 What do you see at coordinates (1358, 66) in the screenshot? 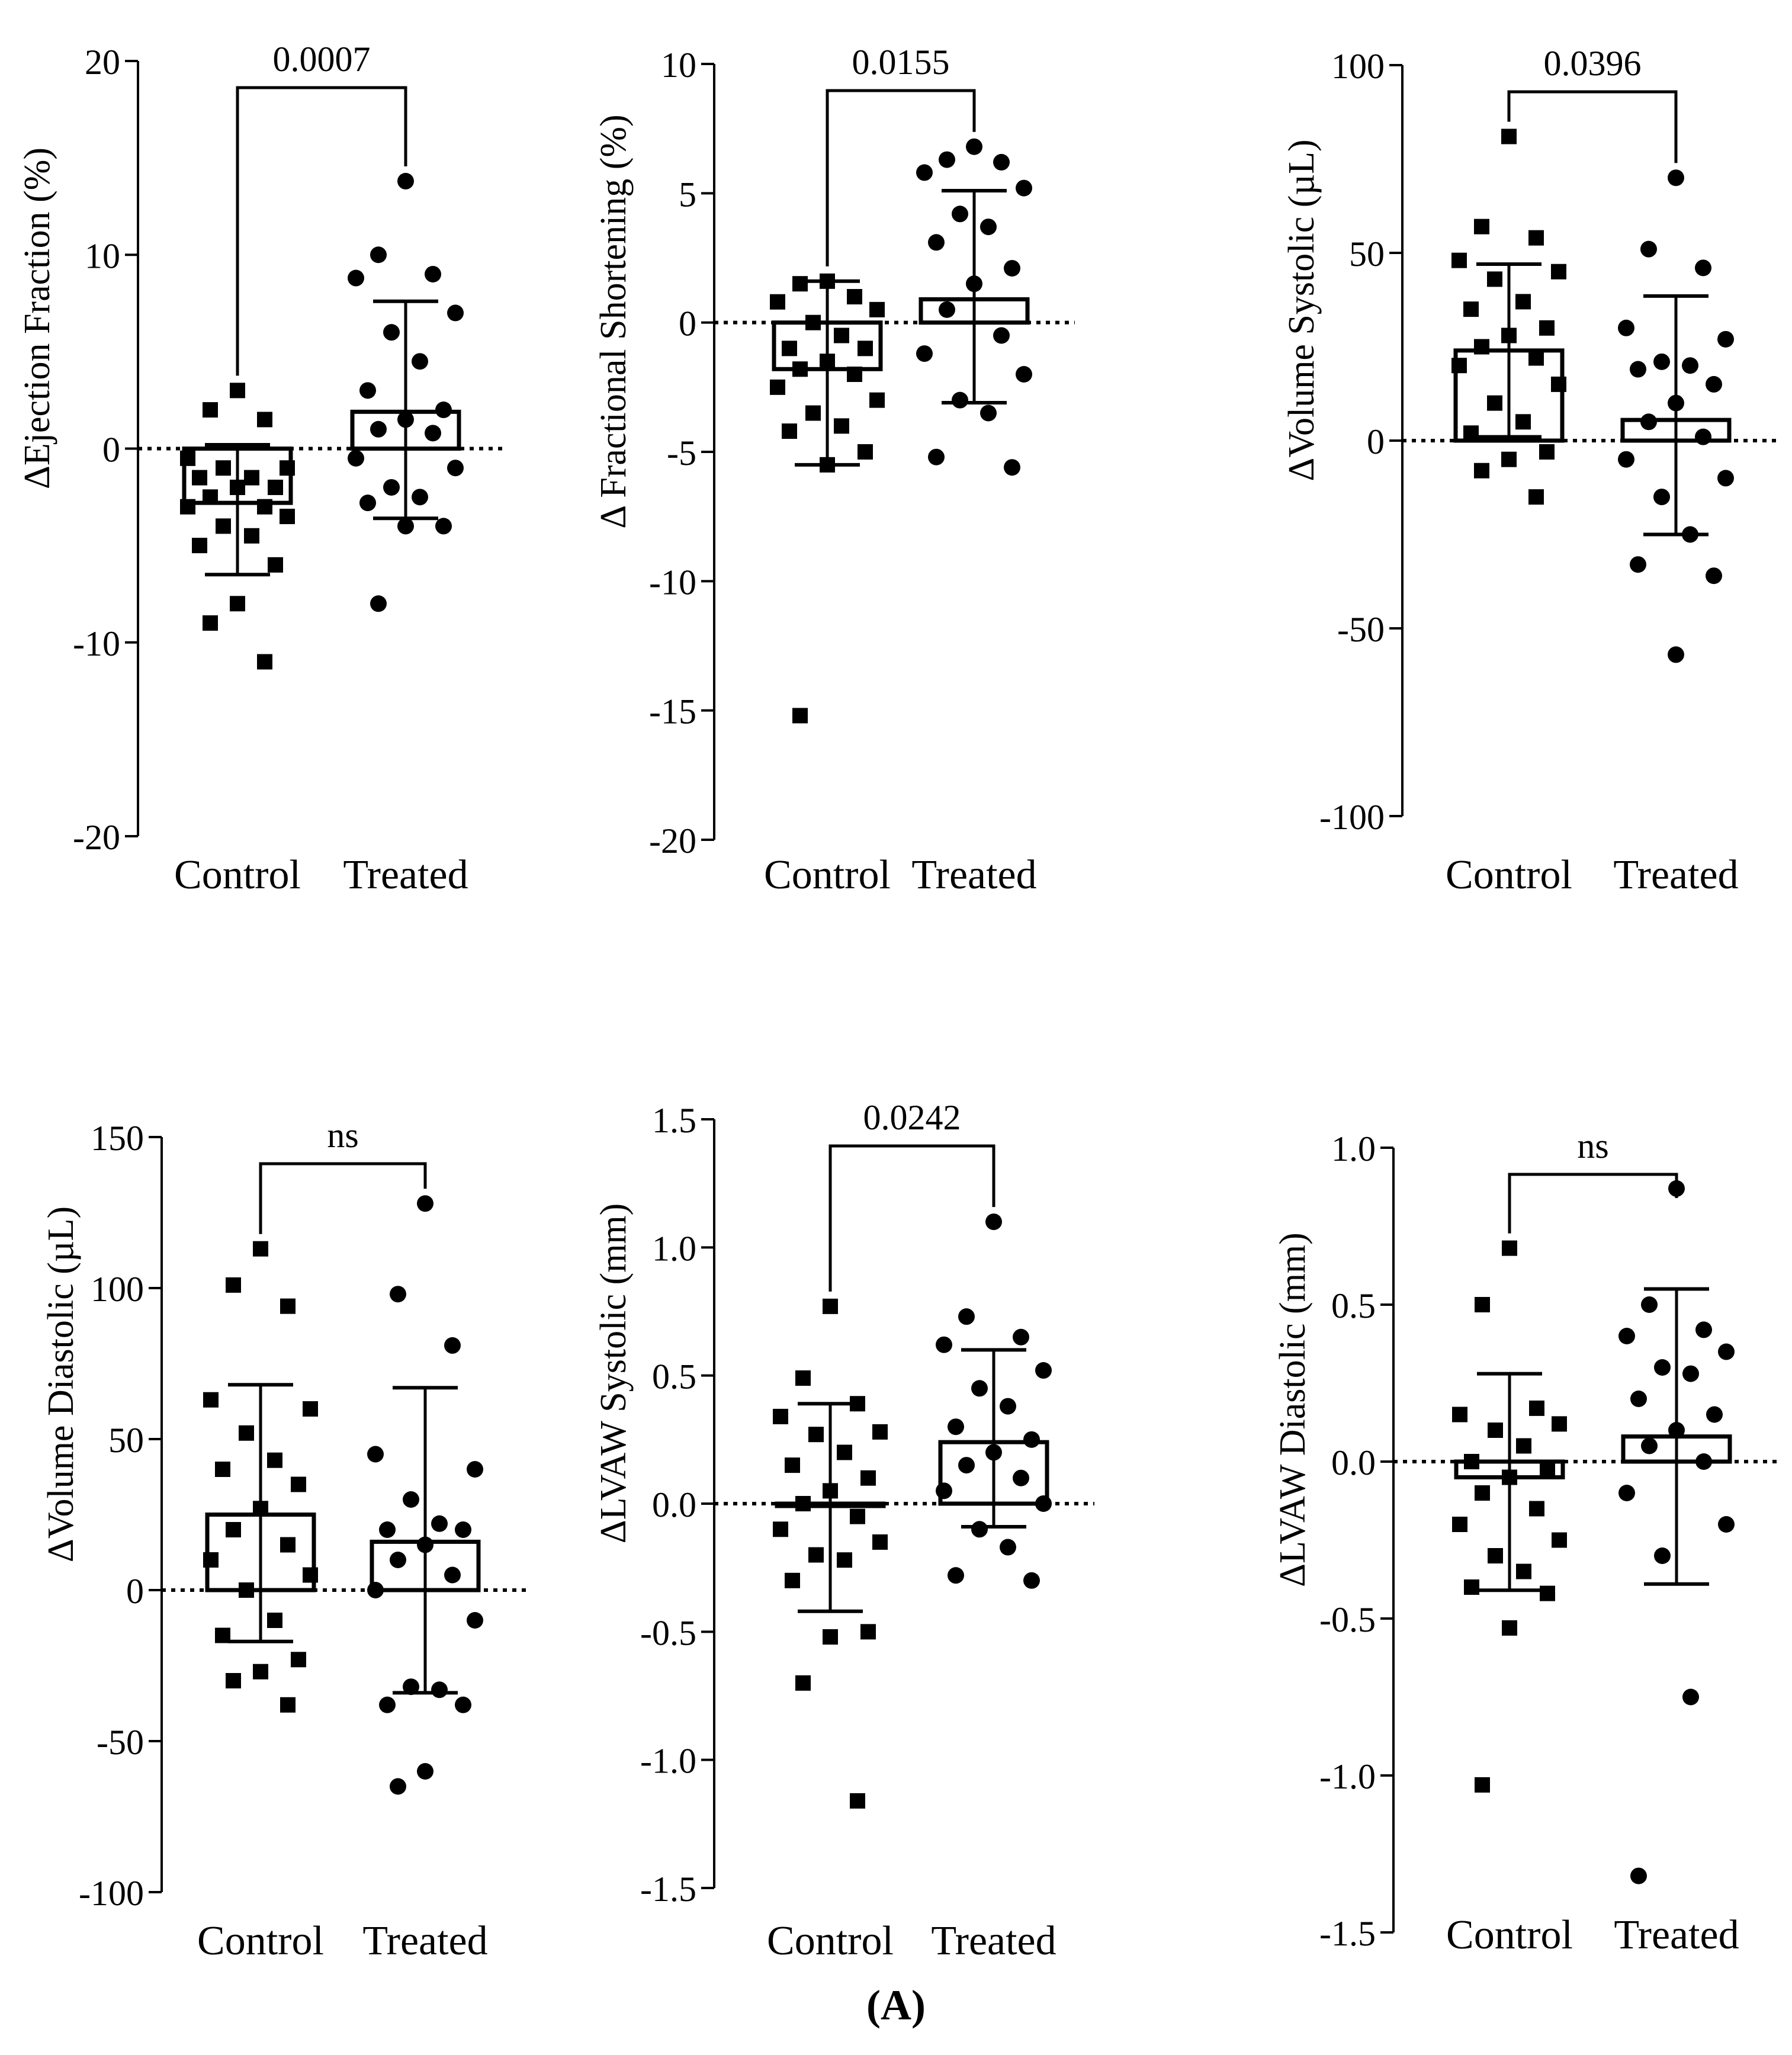
I see `volume-systolic-y-tick-label: 100` at bounding box center [1358, 66].